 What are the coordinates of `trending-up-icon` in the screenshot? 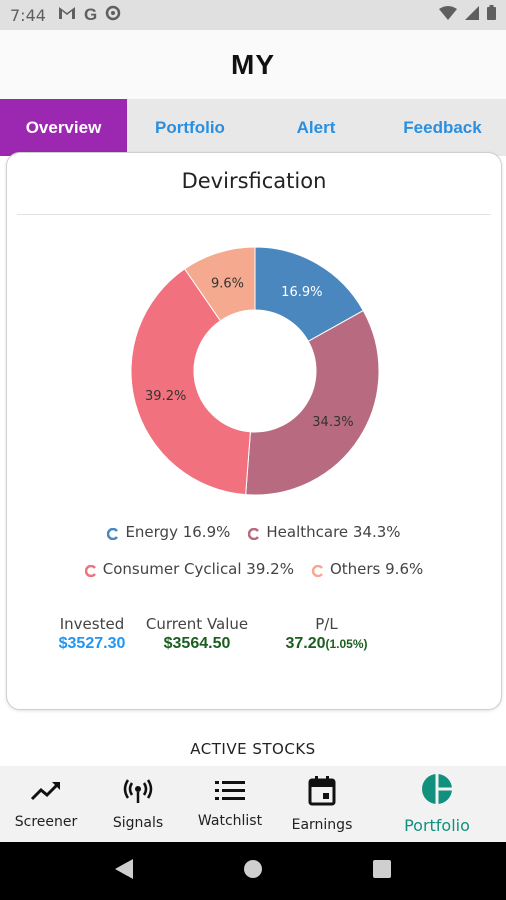 It's located at (46, 792).